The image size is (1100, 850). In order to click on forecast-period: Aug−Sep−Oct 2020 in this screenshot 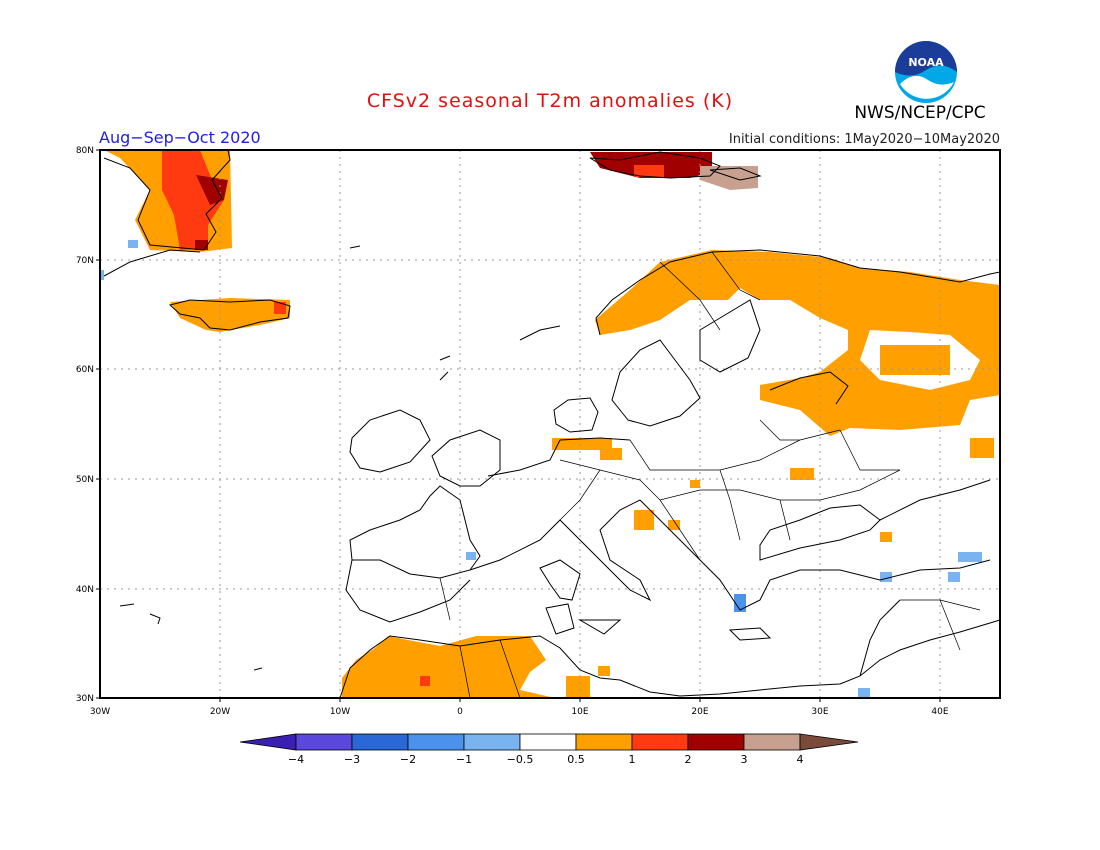, I will do `click(180, 137)`.